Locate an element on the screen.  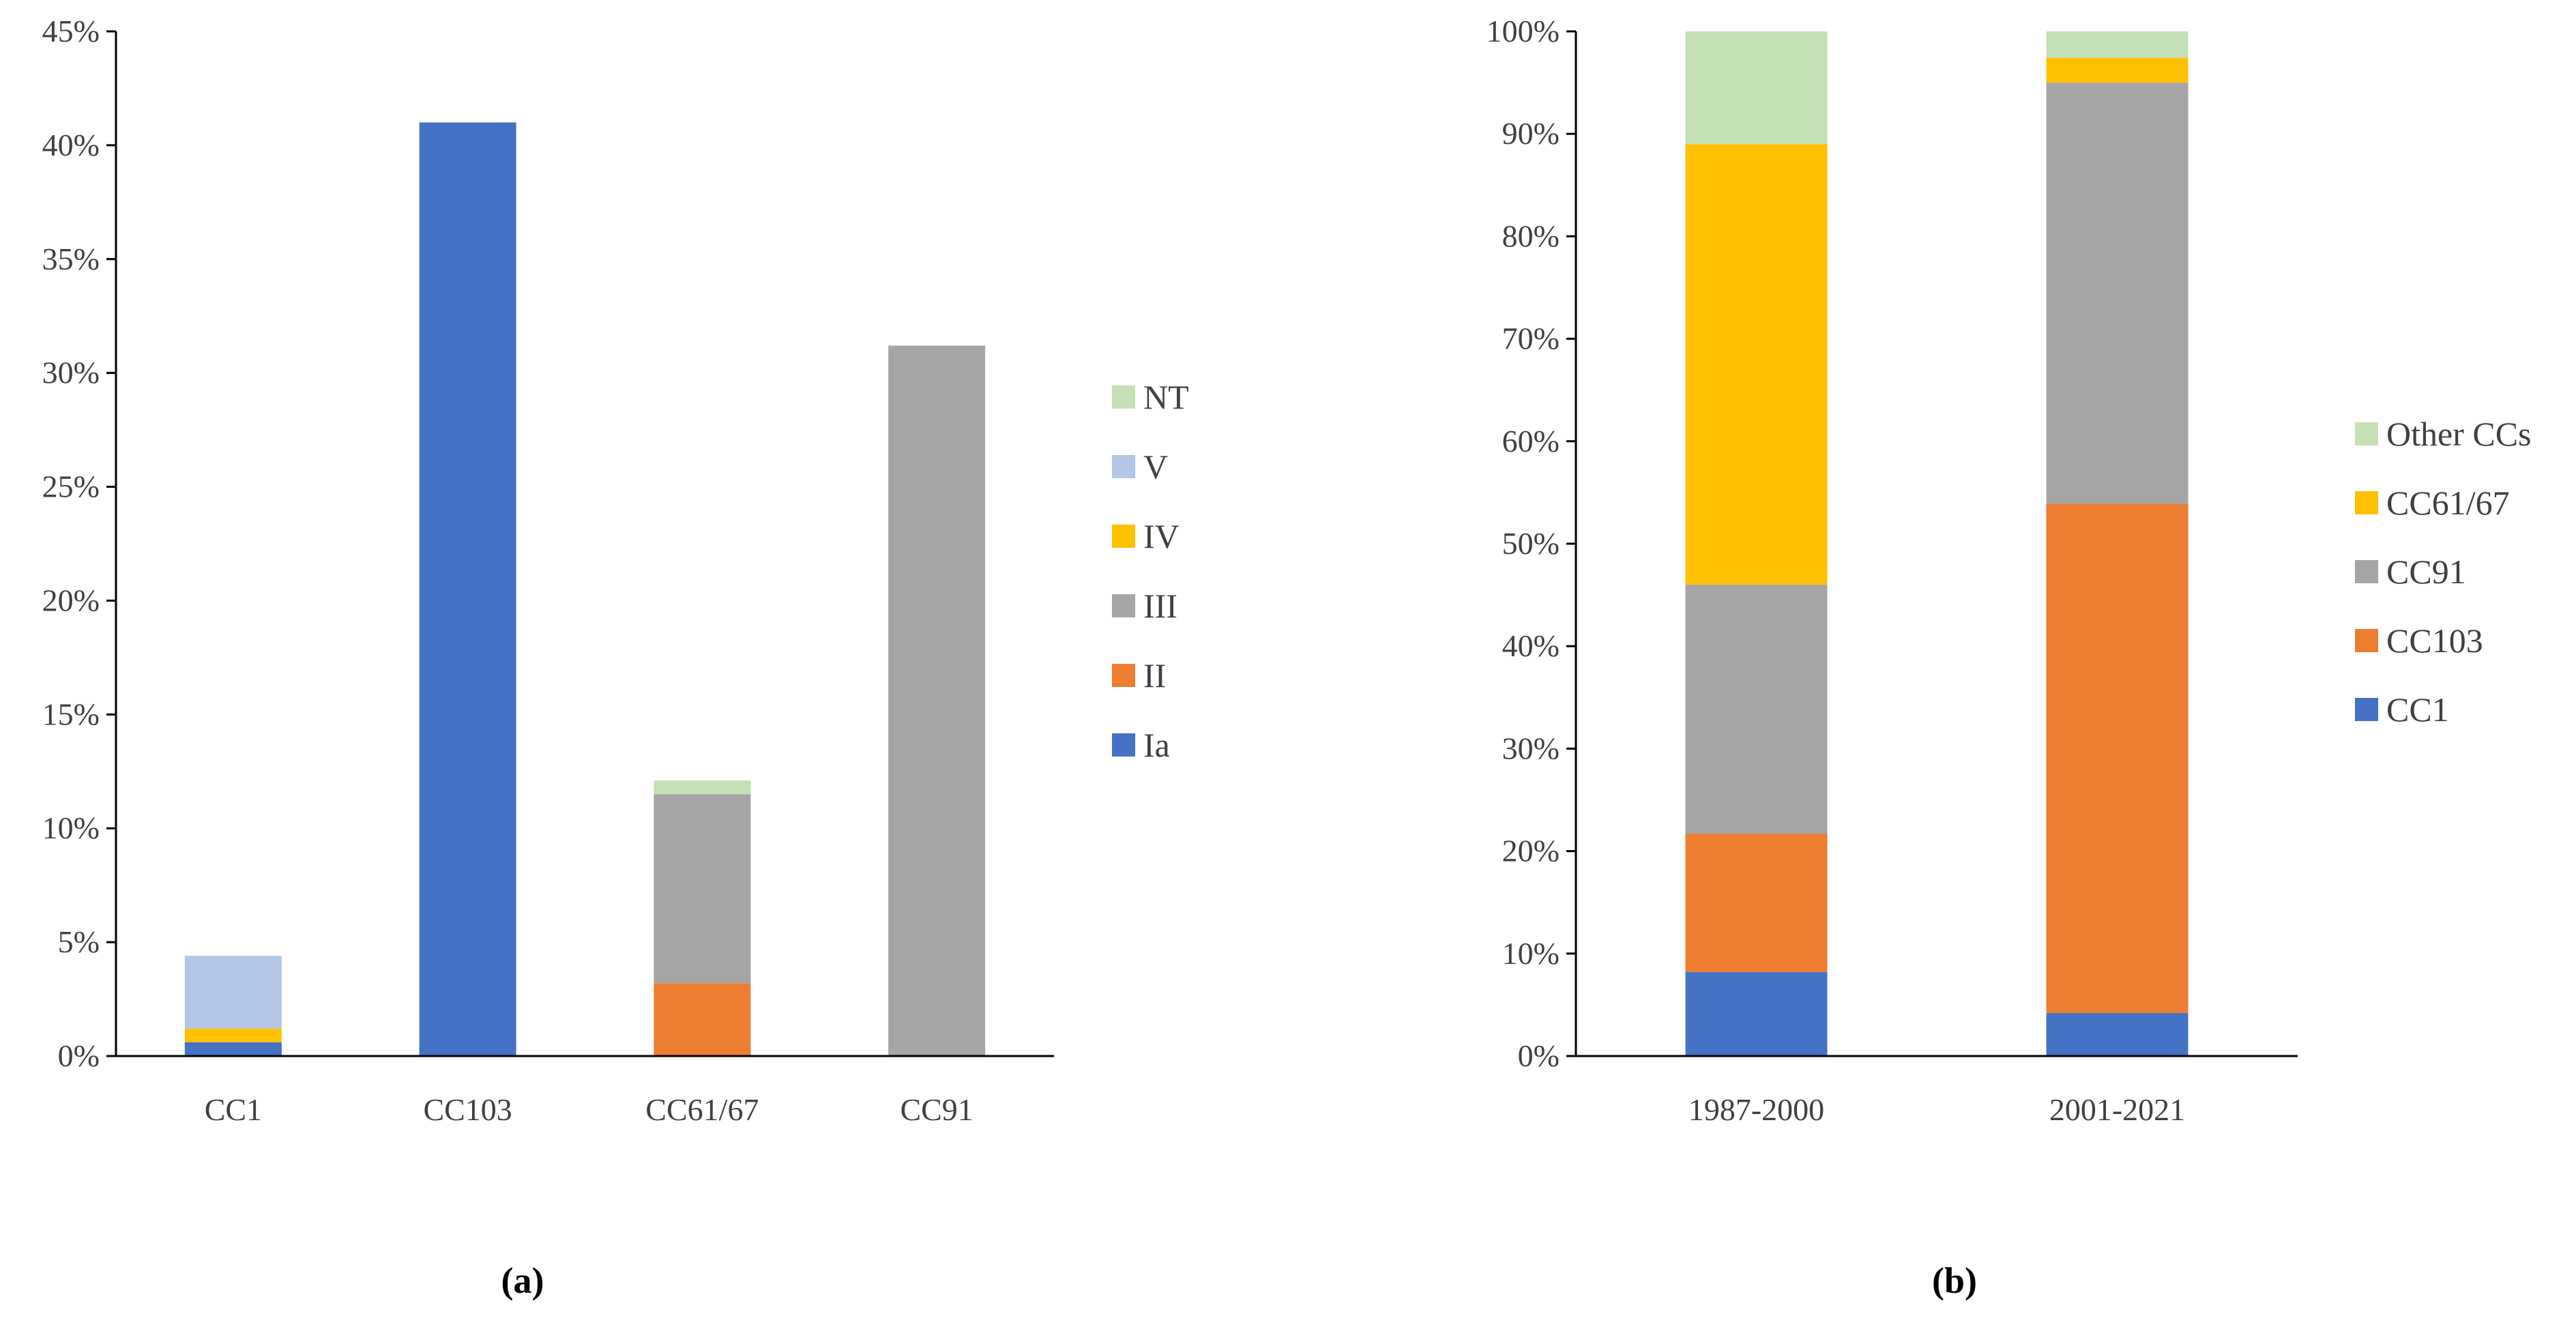
legend-label-ii: II is located at coordinates (1154, 675).